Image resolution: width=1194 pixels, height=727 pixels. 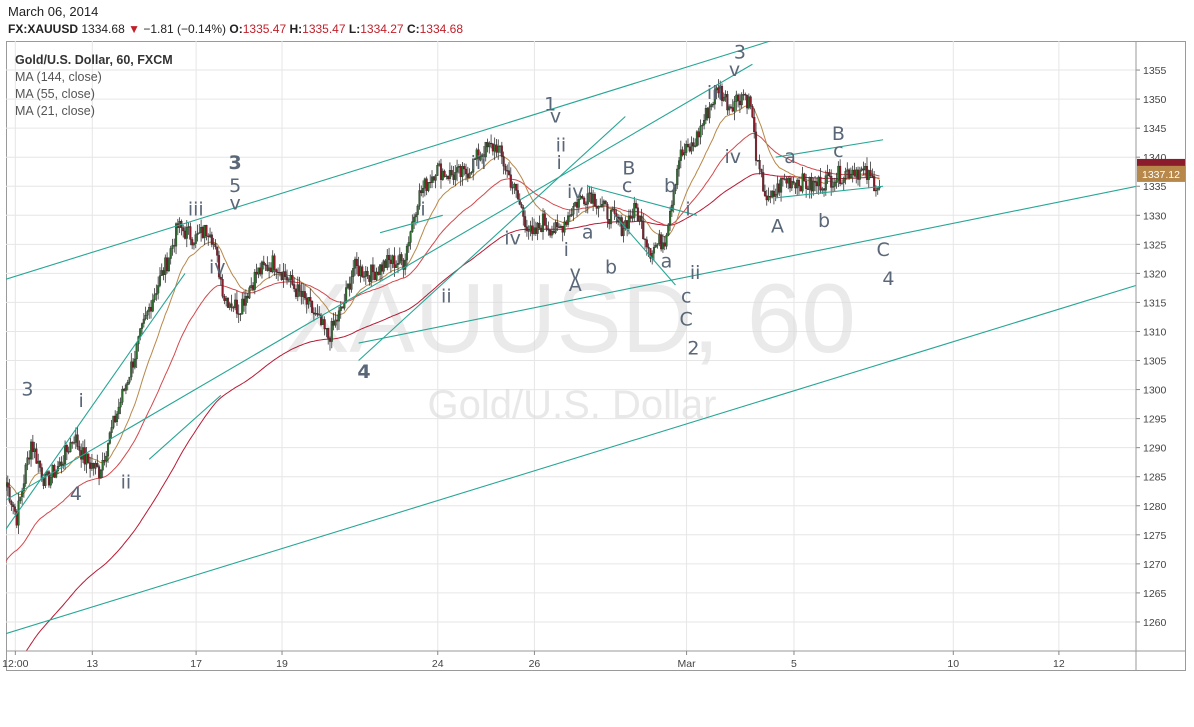 What do you see at coordinates (55, 94) in the screenshot?
I see `legend-ma55: MA (55, close)` at bounding box center [55, 94].